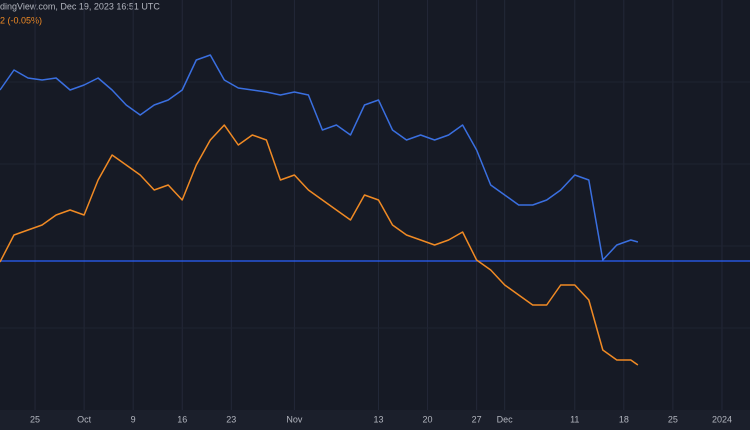 Image resolution: width=750 pixels, height=430 pixels. I want to click on time-axis, so click(375, 420).